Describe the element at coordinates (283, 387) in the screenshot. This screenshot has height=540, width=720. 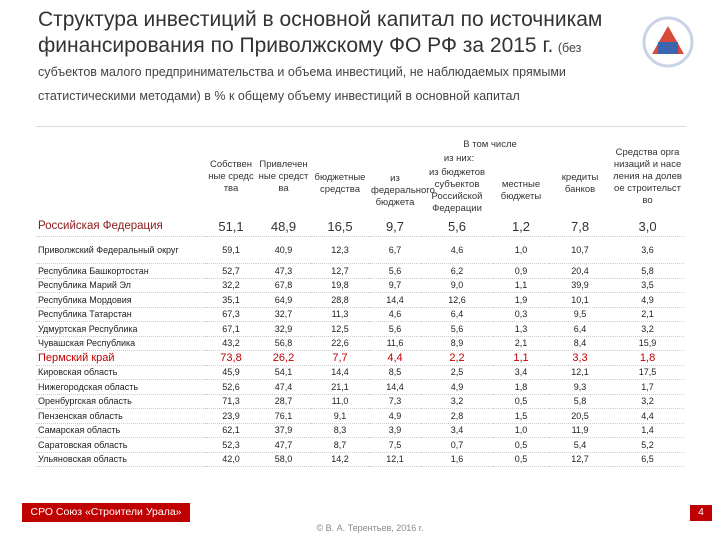
I see `cell: 47,4` at that location.